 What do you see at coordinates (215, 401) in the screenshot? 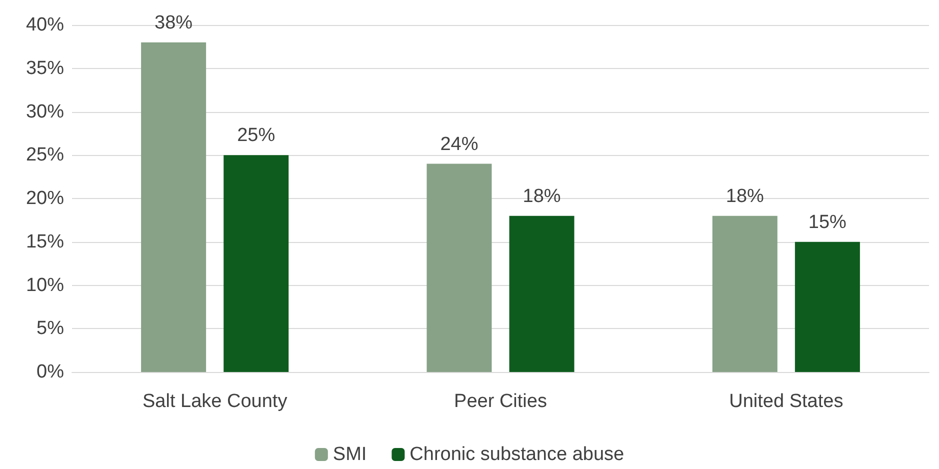
I see `x-tick-label: Salt Lake County` at bounding box center [215, 401].